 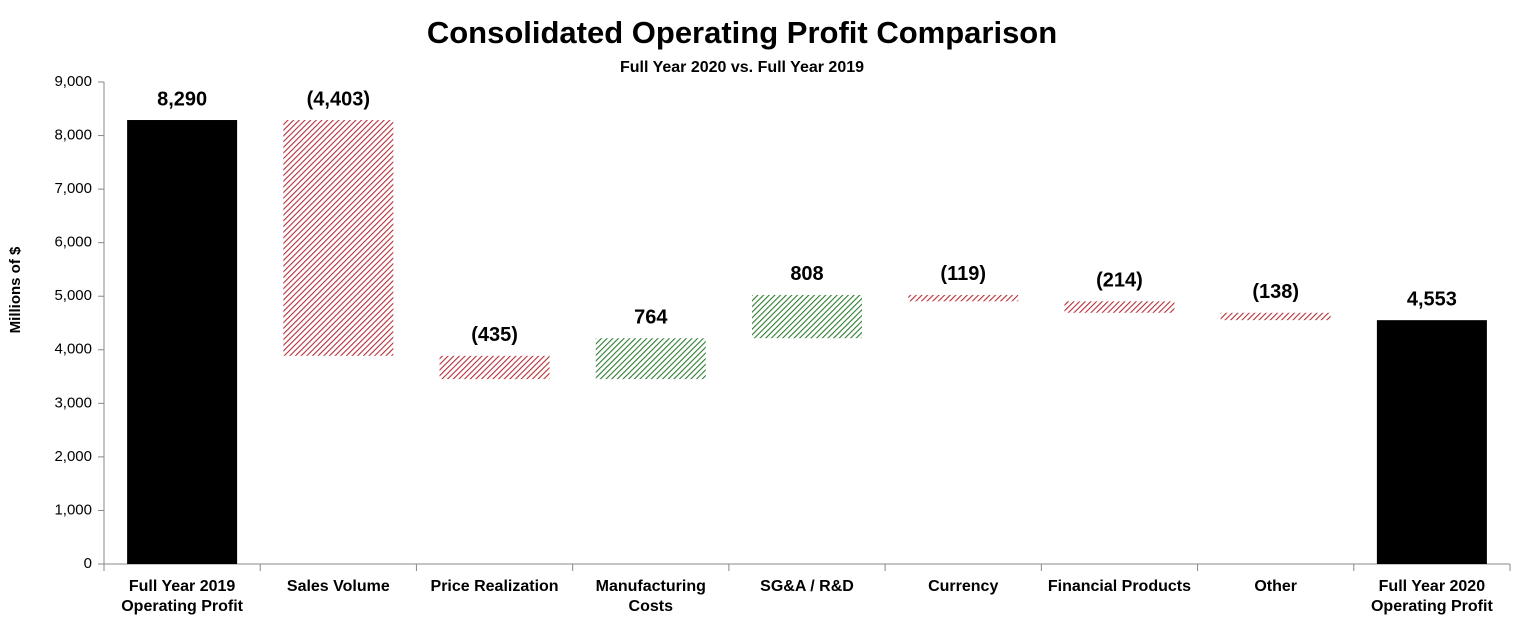 What do you see at coordinates (651, 317) in the screenshot?
I see `data-label: 764` at bounding box center [651, 317].